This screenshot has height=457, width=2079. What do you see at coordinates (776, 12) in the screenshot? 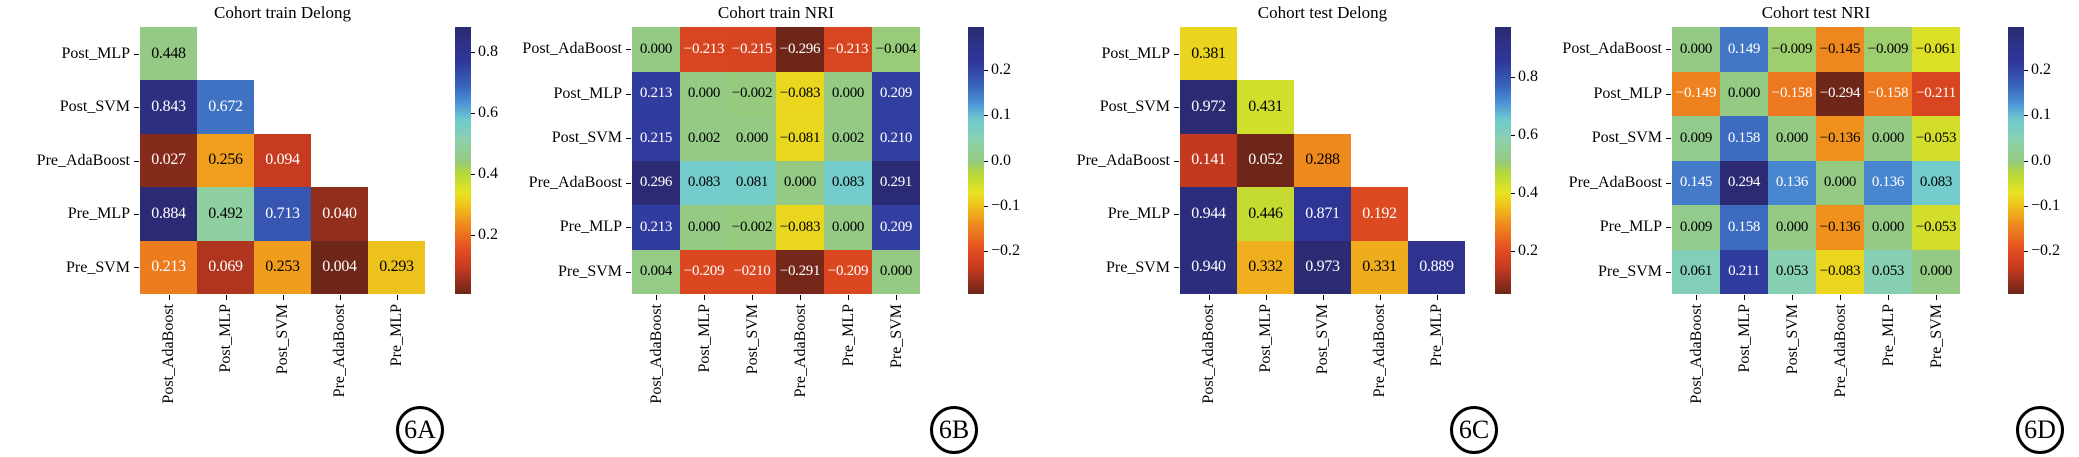
I see `panel-title: Cohort train NRI` at bounding box center [776, 12].